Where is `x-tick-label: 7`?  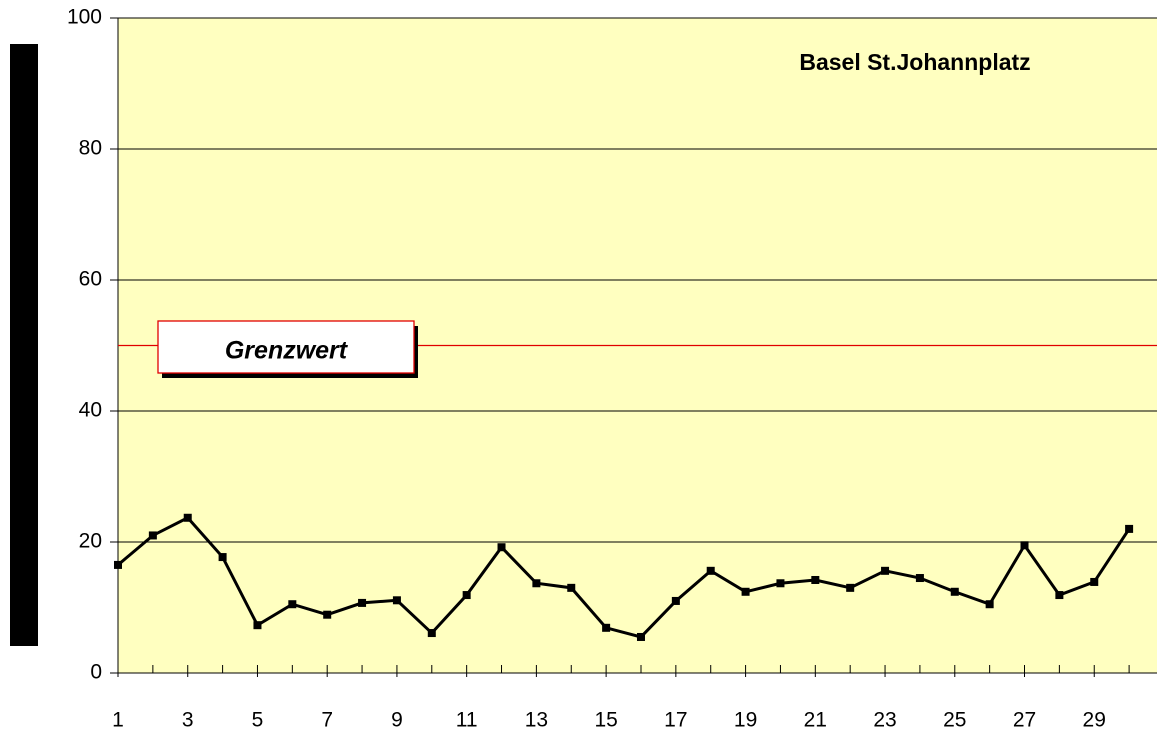 x-tick-label: 7 is located at coordinates (327, 720).